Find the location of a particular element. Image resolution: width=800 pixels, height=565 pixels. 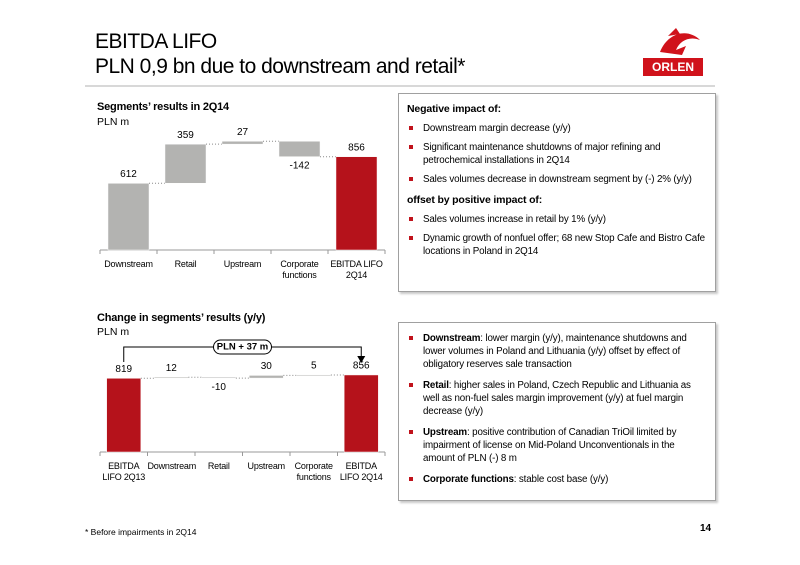

subtitle: PLN 0,9 bn due to downstream and retail* is located at coordinates (280, 66).